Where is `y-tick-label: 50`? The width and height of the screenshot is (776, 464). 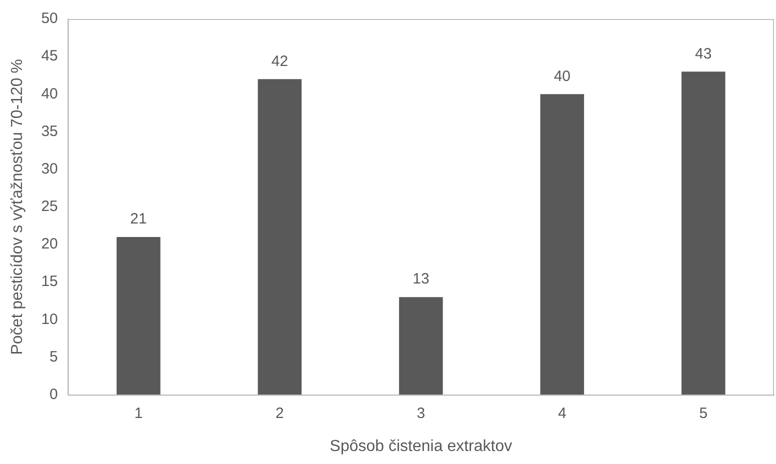
y-tick-label: 50 is located at coordinates (49, 19).